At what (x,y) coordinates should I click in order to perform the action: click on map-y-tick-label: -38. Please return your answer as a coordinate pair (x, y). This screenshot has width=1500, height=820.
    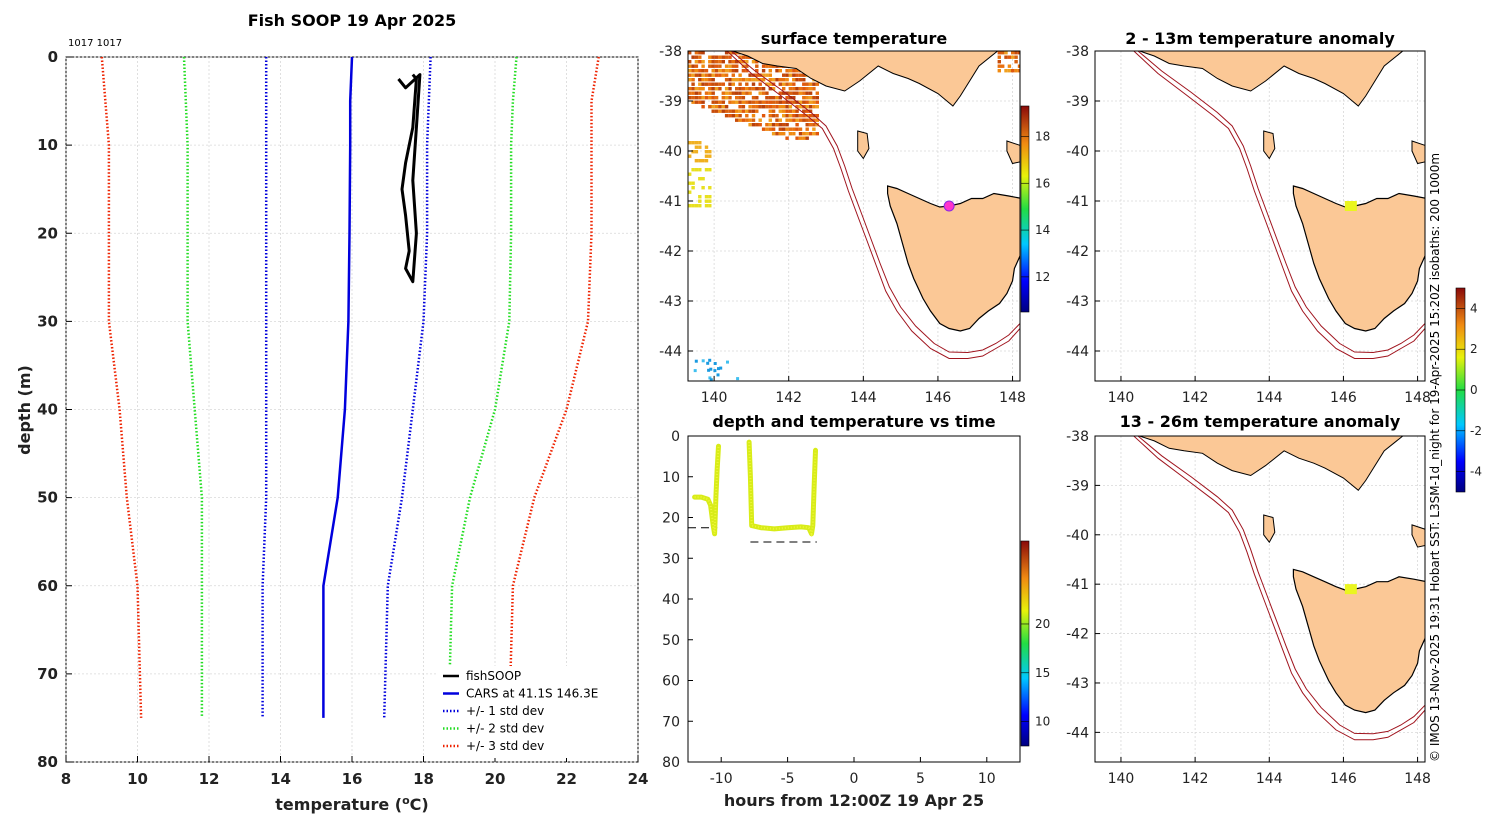
    Looking at the image, I should click on (670, 52).